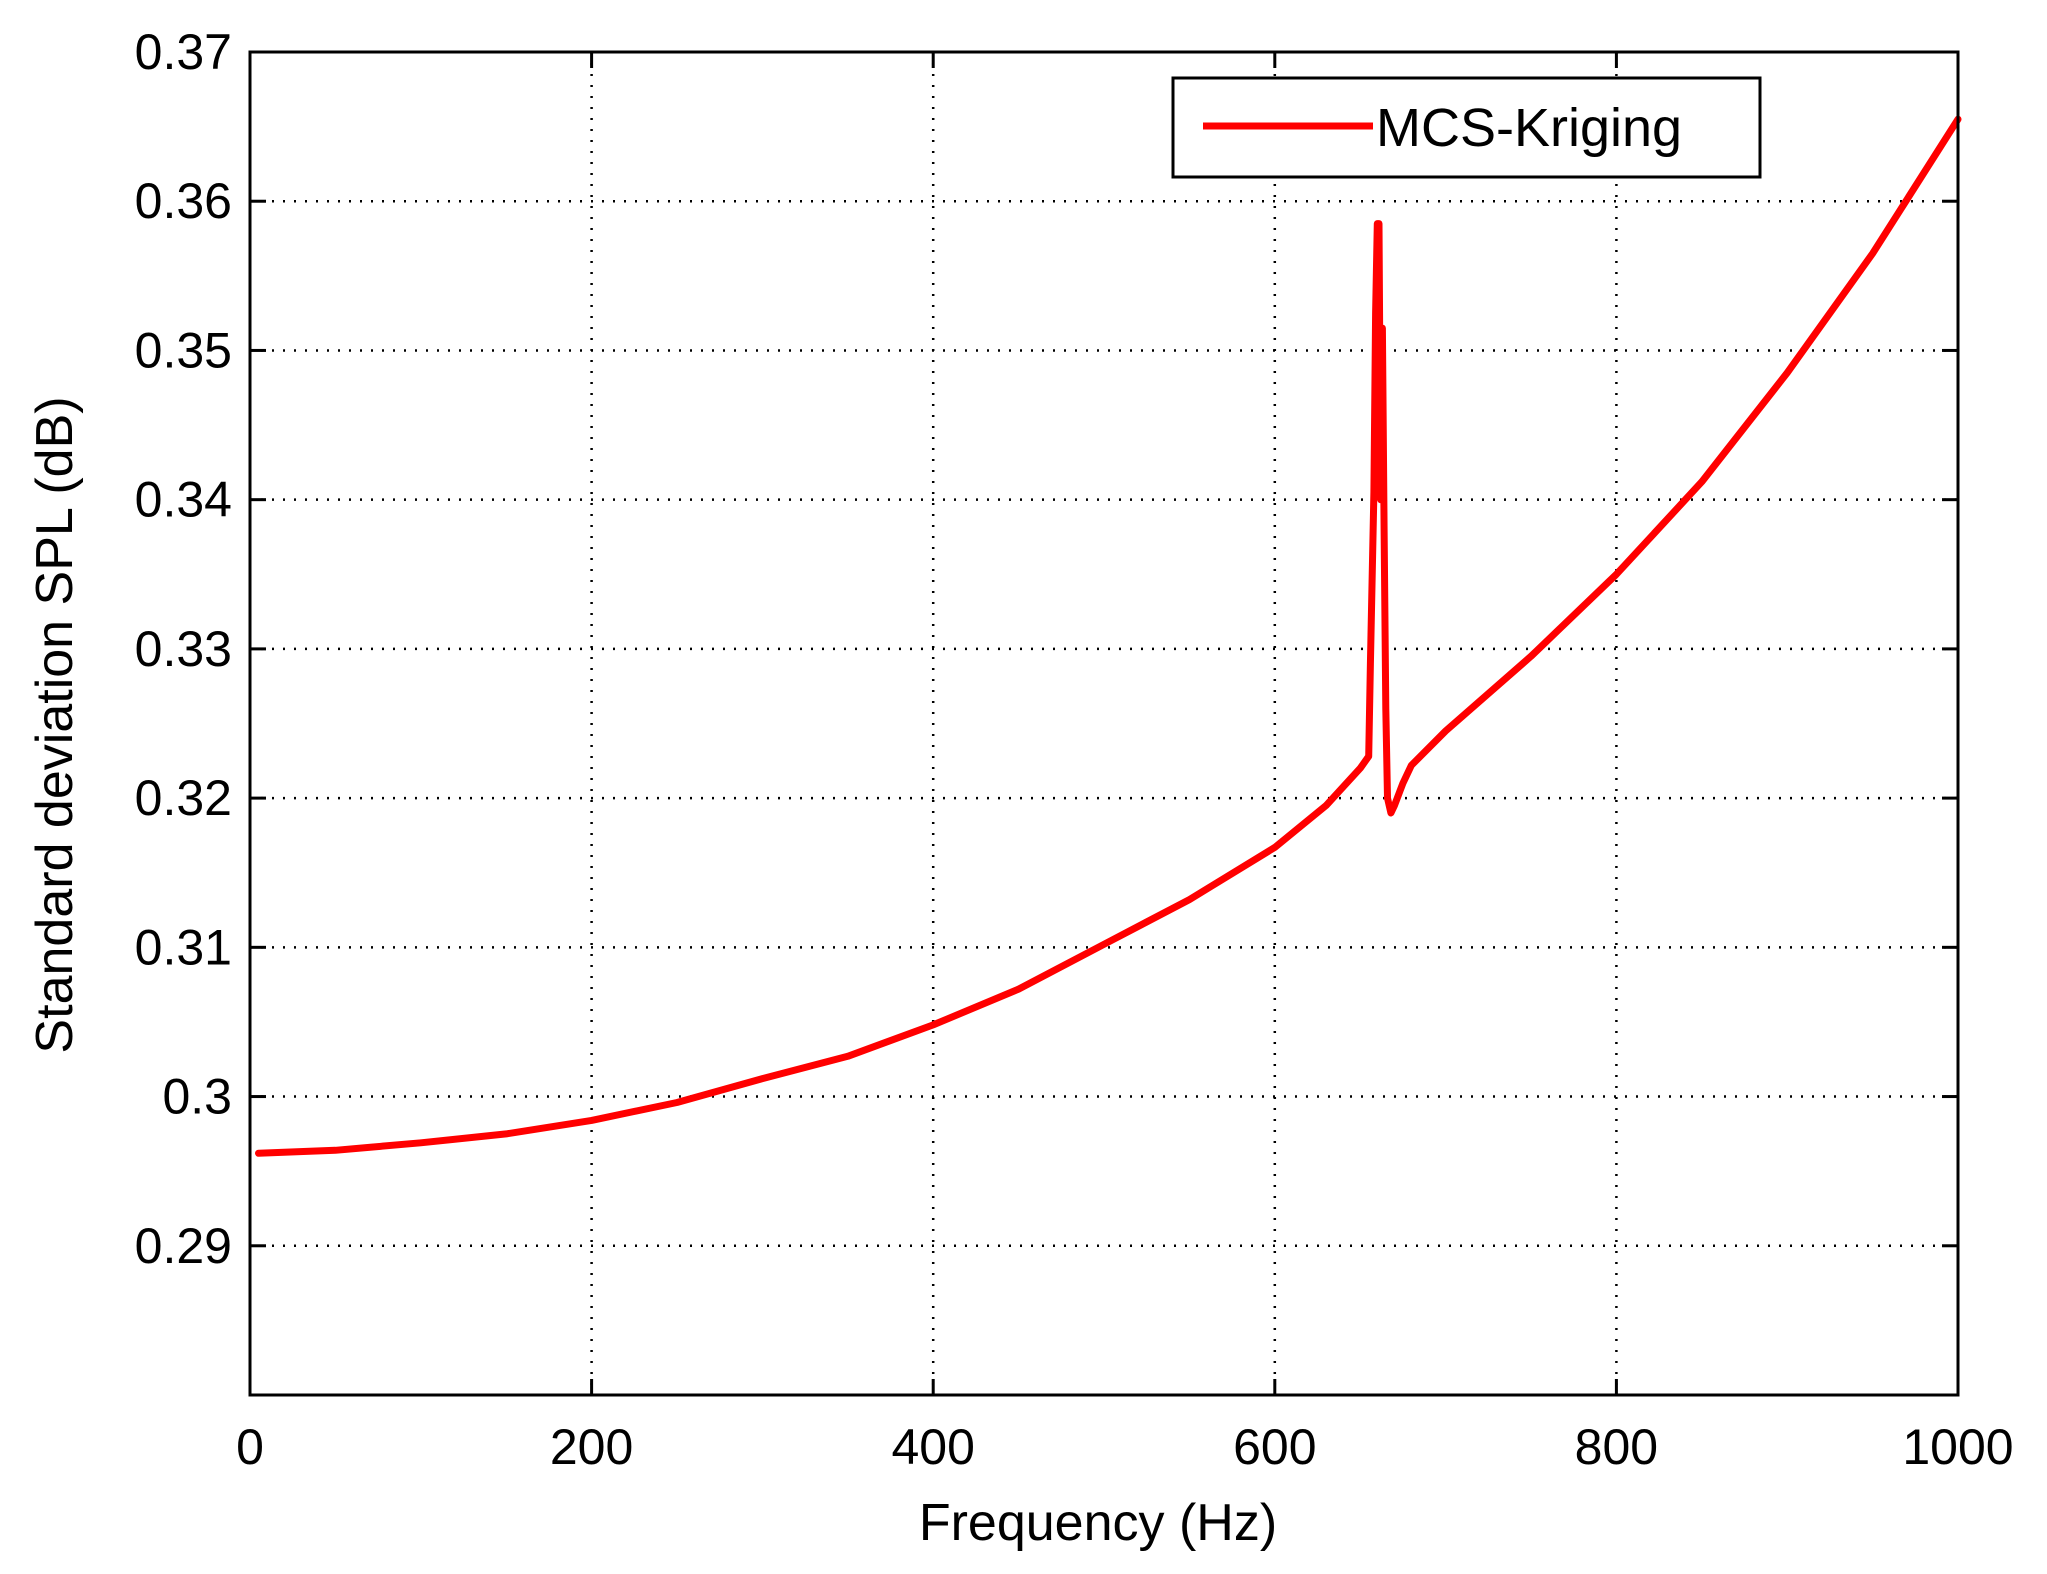 This screenshot has height=1574, width=2047. I want to click on x-tick-label: 600, so click(1274, 1447).